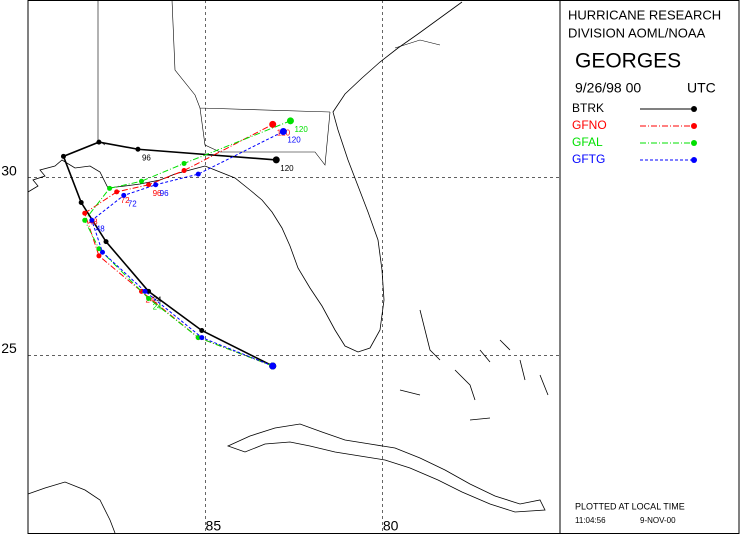 The image size is (740, 535). Describe the element at coordinates (608, 88) in the screenshot. I see `date: 9/26/98 00` at that location.